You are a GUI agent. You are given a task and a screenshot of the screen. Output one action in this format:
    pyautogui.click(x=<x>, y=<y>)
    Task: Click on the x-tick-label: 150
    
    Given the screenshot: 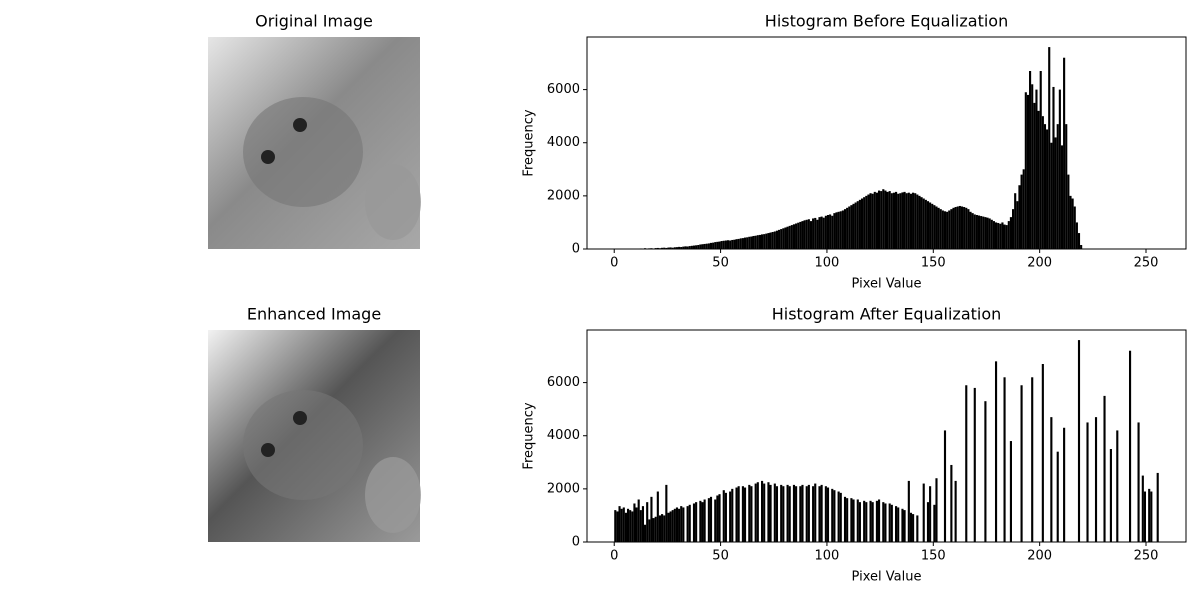 What is the action you would take?
    pyautogui.click(x=933, y=263)
    